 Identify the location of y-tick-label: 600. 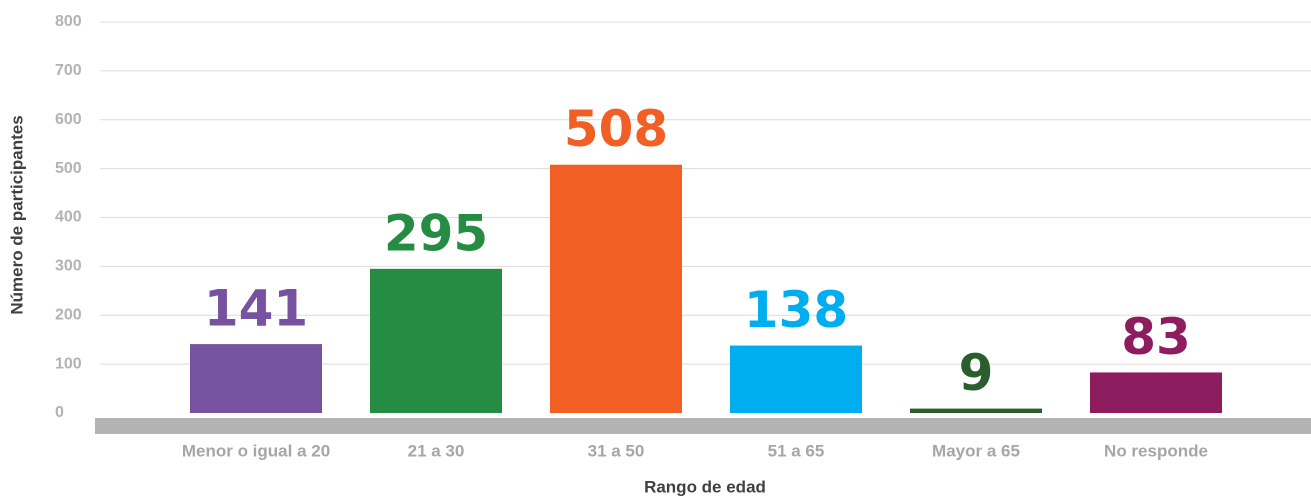
(68, 119).